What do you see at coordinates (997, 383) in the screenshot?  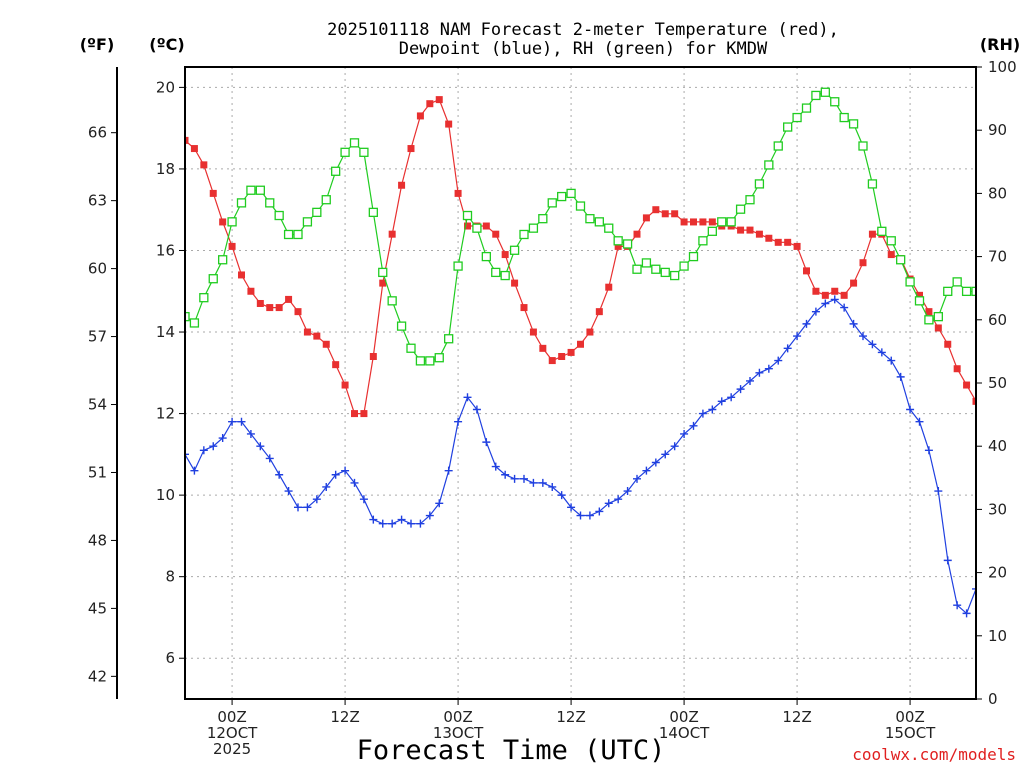 I see `rh-tick-label: 50` at bounding box center [997, 383].